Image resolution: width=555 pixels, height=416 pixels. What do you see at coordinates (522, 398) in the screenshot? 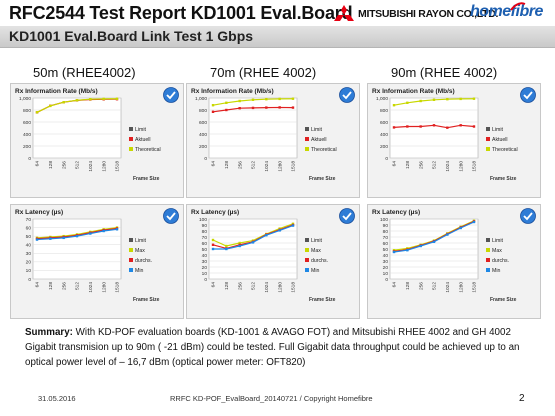
I see `page-number: 2` at bounding box center [522, 398].